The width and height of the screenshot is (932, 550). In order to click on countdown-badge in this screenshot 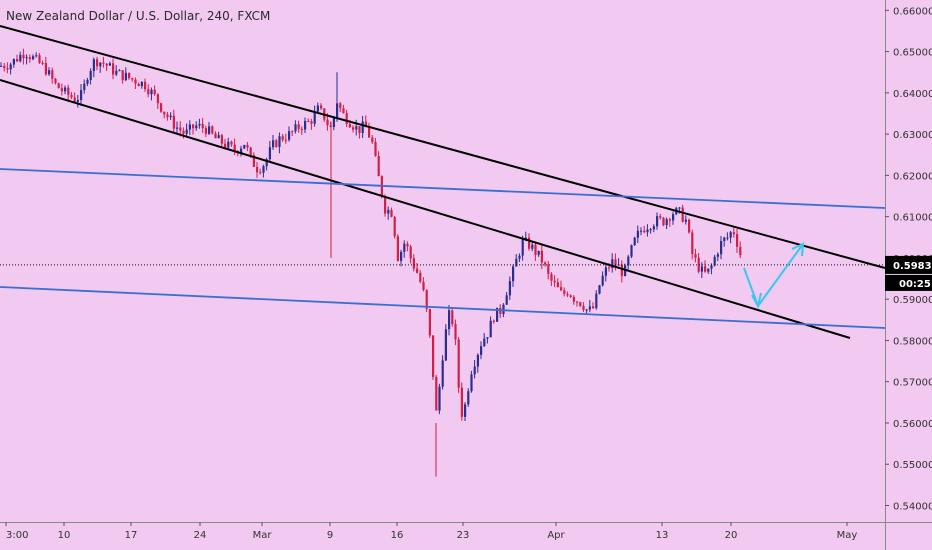, I will do `click(908, 282)`.